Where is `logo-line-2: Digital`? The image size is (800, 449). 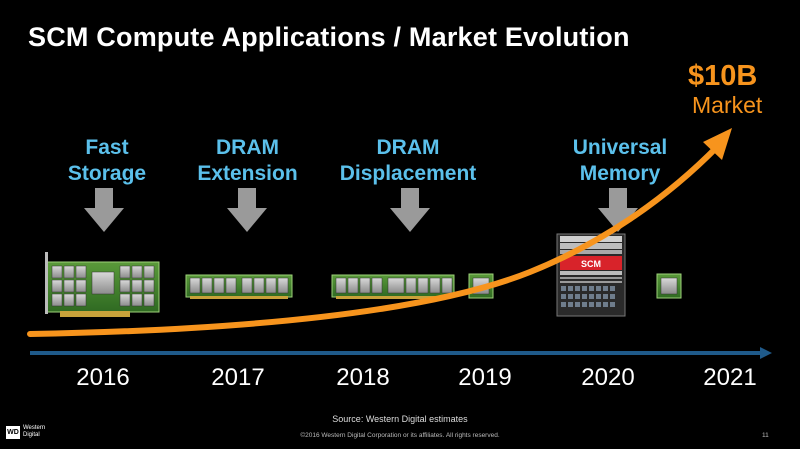 logo-line-2: Digital is located at coordinates (31, 435).